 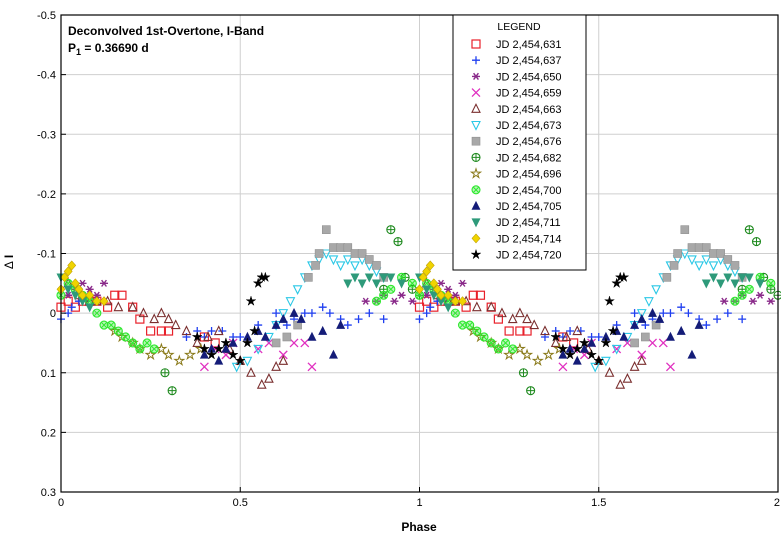 What do you see at coordinates (528, 61) in the screenshot?
I see `legend-label: JD 2,454,637` at bounding box center [528, 61].